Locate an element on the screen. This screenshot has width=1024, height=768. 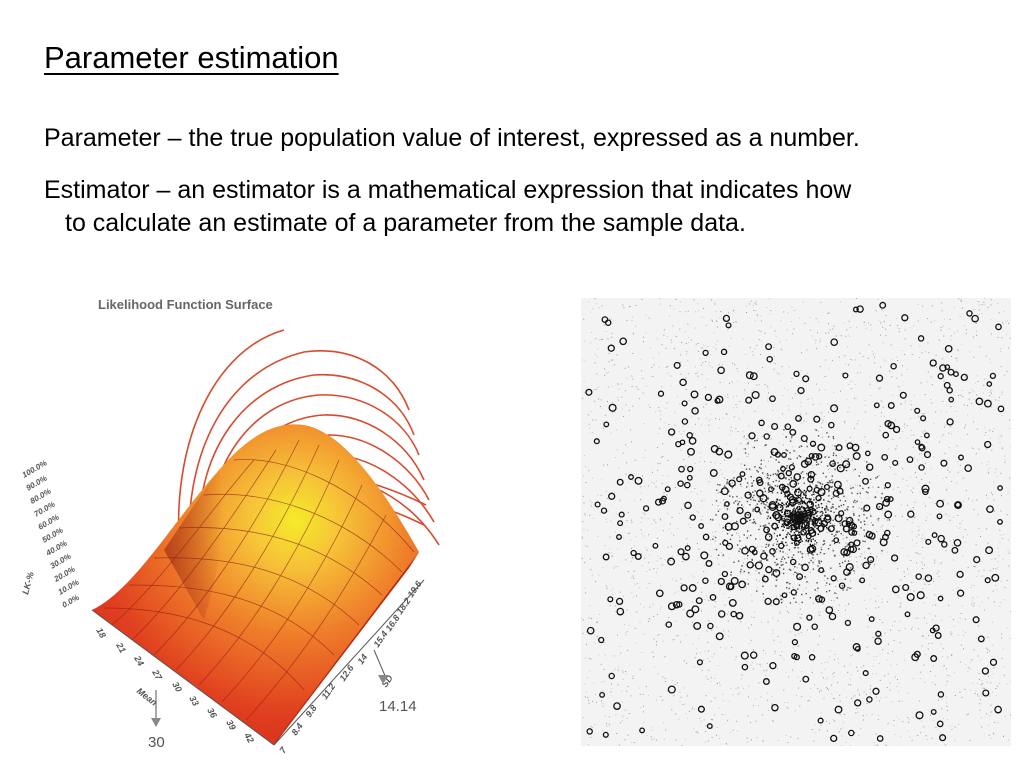
y-tick: 15.4 is located at coordinates (380, 639).